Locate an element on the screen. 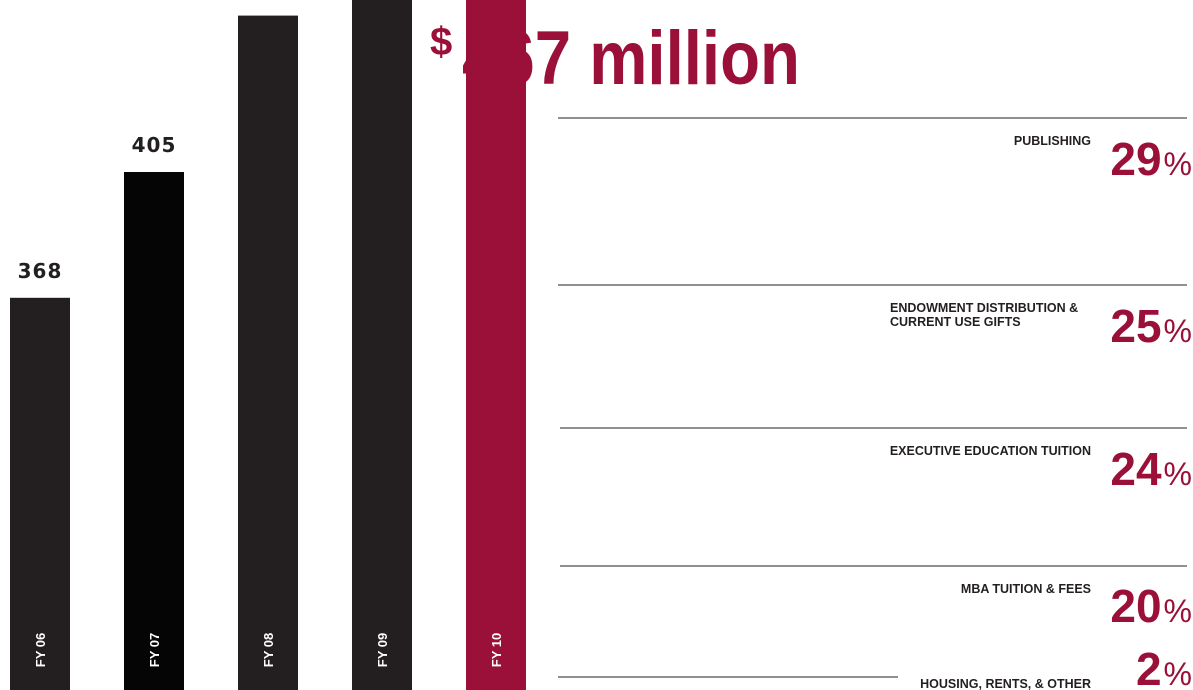 This screenshot has height=690, width=1193. segment-row: PUBLISHING 29% is located at coordinates (875, 151).